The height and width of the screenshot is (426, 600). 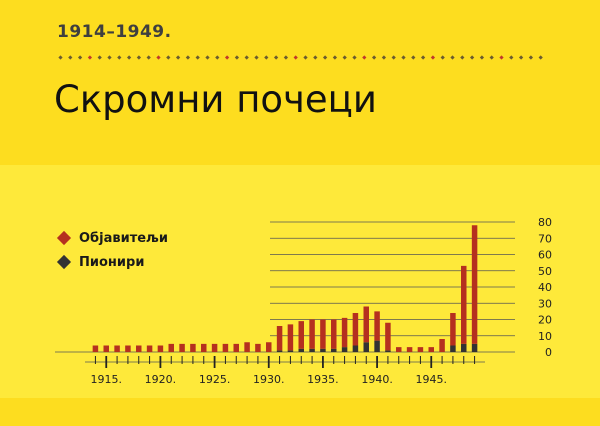 What do you see at coordinates (432, 379) in the screenshot?
I see `x-tick-label: 1945.` at bounding box center [432, 379].